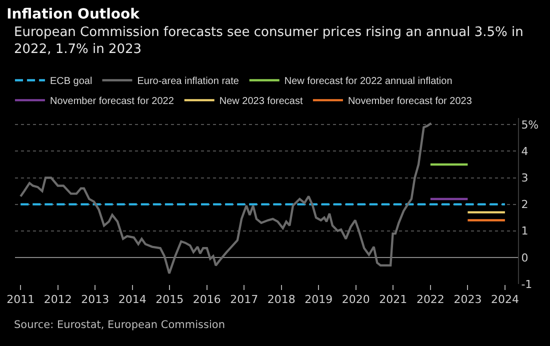 The width and height of the screenshot is (550, 346). What do you see at coordinates (170, 299) in the screenshot?
I see `x-tick-label: 2015` at bounding box center [170, 299].